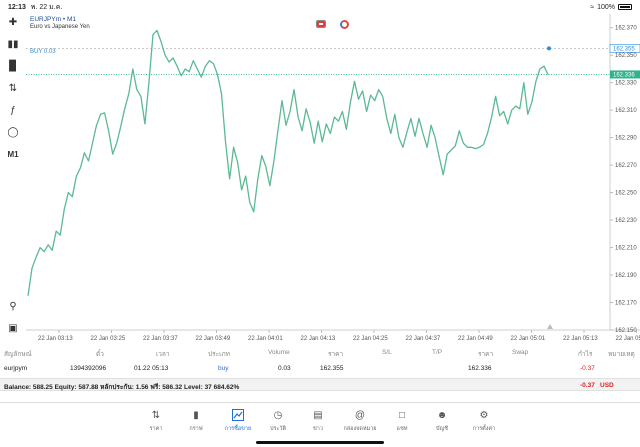  I want to click on nav-chart-label: กราฟ, so click(196, 429).